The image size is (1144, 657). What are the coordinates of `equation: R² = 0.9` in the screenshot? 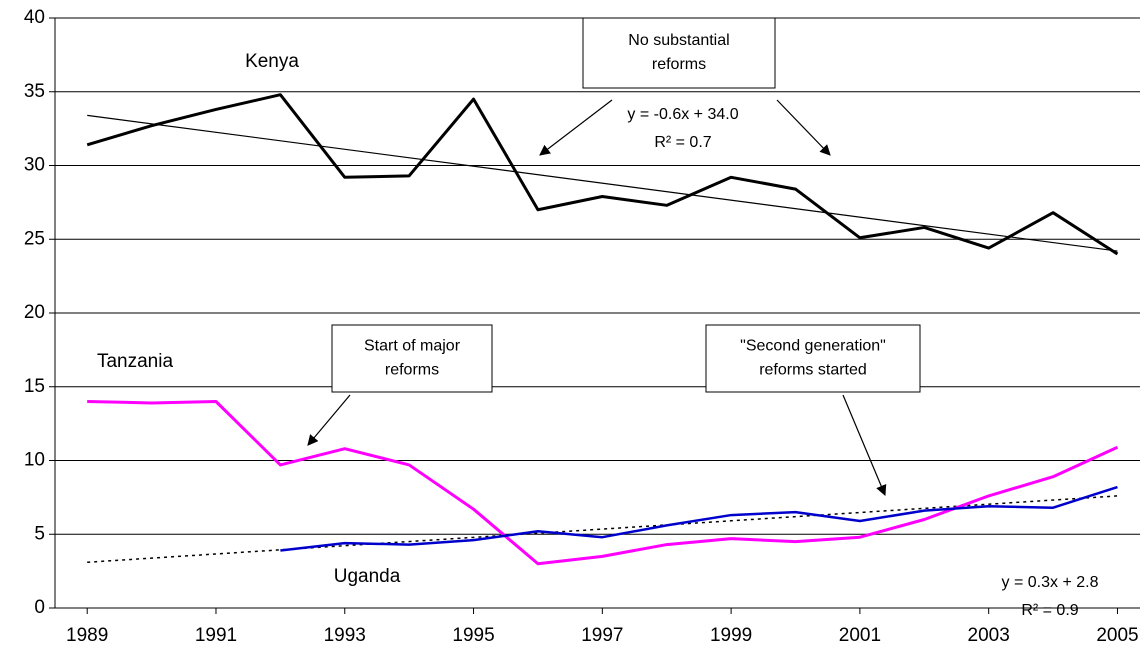 It's located at (1049, 610).